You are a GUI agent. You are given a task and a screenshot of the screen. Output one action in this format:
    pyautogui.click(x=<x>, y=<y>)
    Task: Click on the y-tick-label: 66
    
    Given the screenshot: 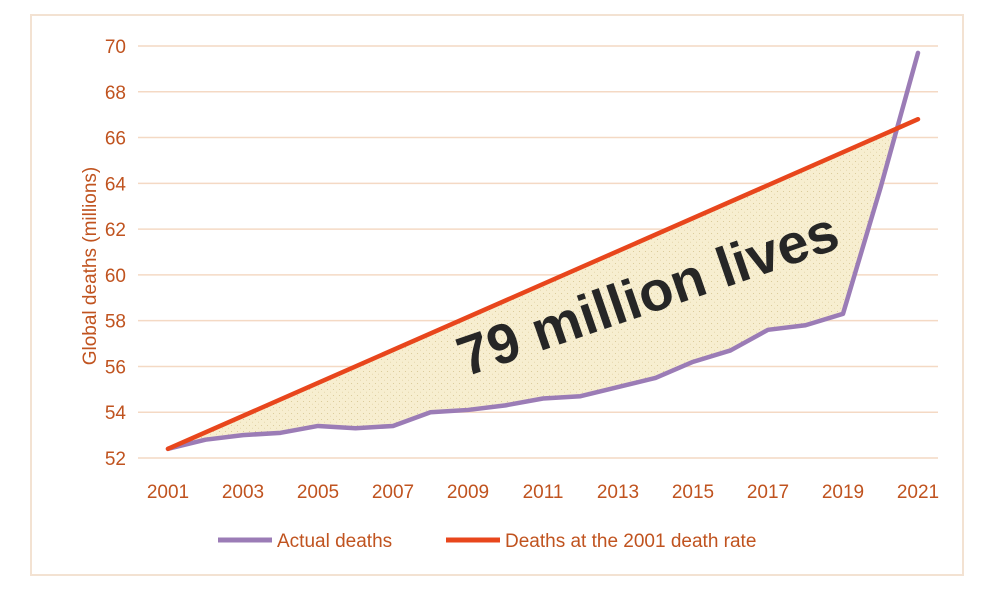 What is the action you would take?
    pyautogui.click(x=115, y=139)
    